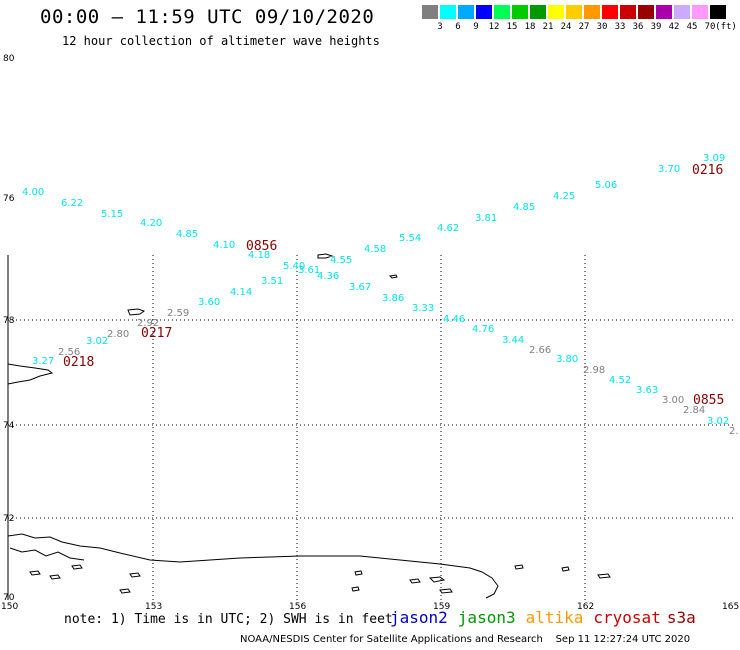  Describe the element at coordinates (486, 218) in the screenshot. I see `swh-value: 3.81` at that location.